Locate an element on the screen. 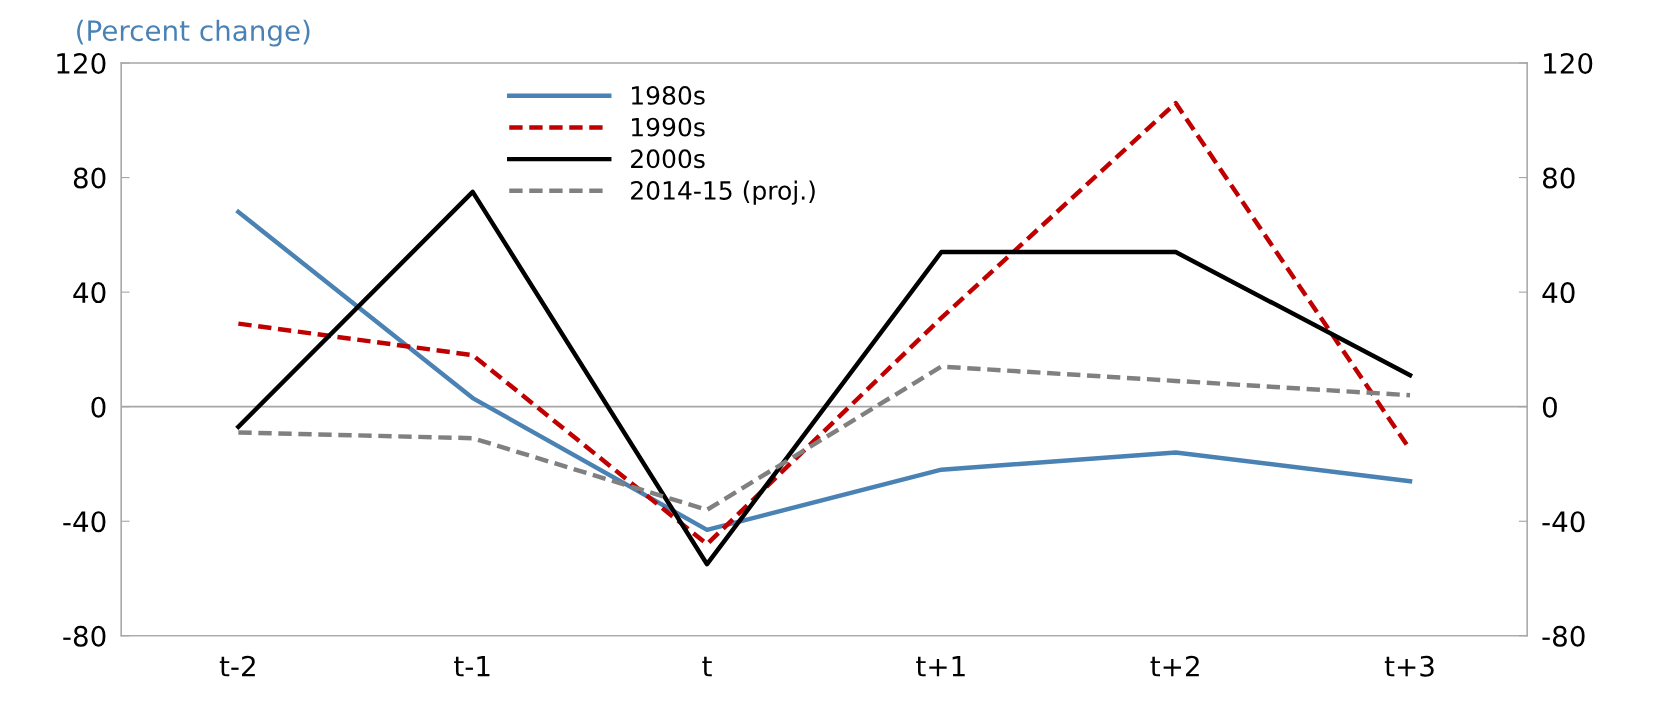 The width and height of the screenshot is (1660, 716). y-tick-label: -80 is located at coordinates (84, 636).